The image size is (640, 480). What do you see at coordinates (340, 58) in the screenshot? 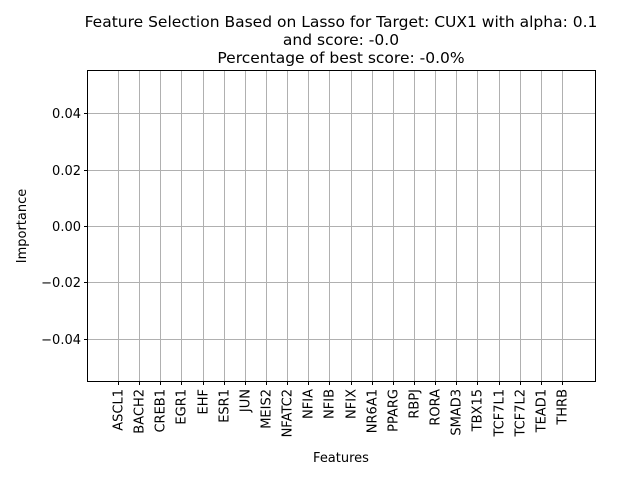
I see `title-line-3: Percentage of best score: -0.0%` at bounding box center [340, 58].